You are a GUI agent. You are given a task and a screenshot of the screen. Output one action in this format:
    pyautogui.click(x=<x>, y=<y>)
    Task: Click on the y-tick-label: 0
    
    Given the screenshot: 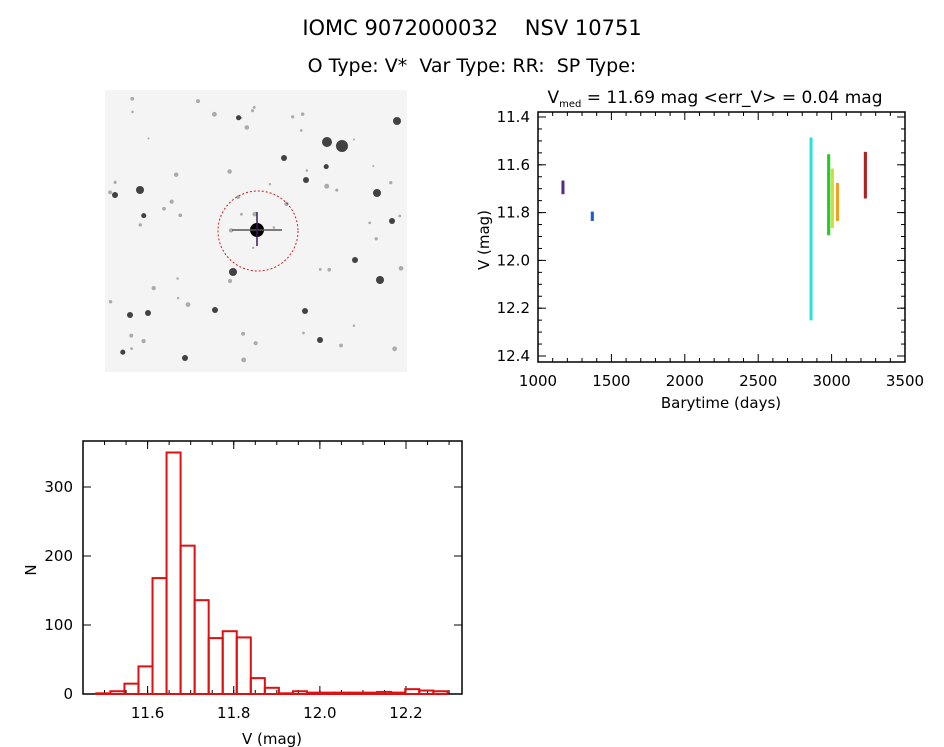 What is the action you would take?
    pyautogui.click(x=68, y=694)
    